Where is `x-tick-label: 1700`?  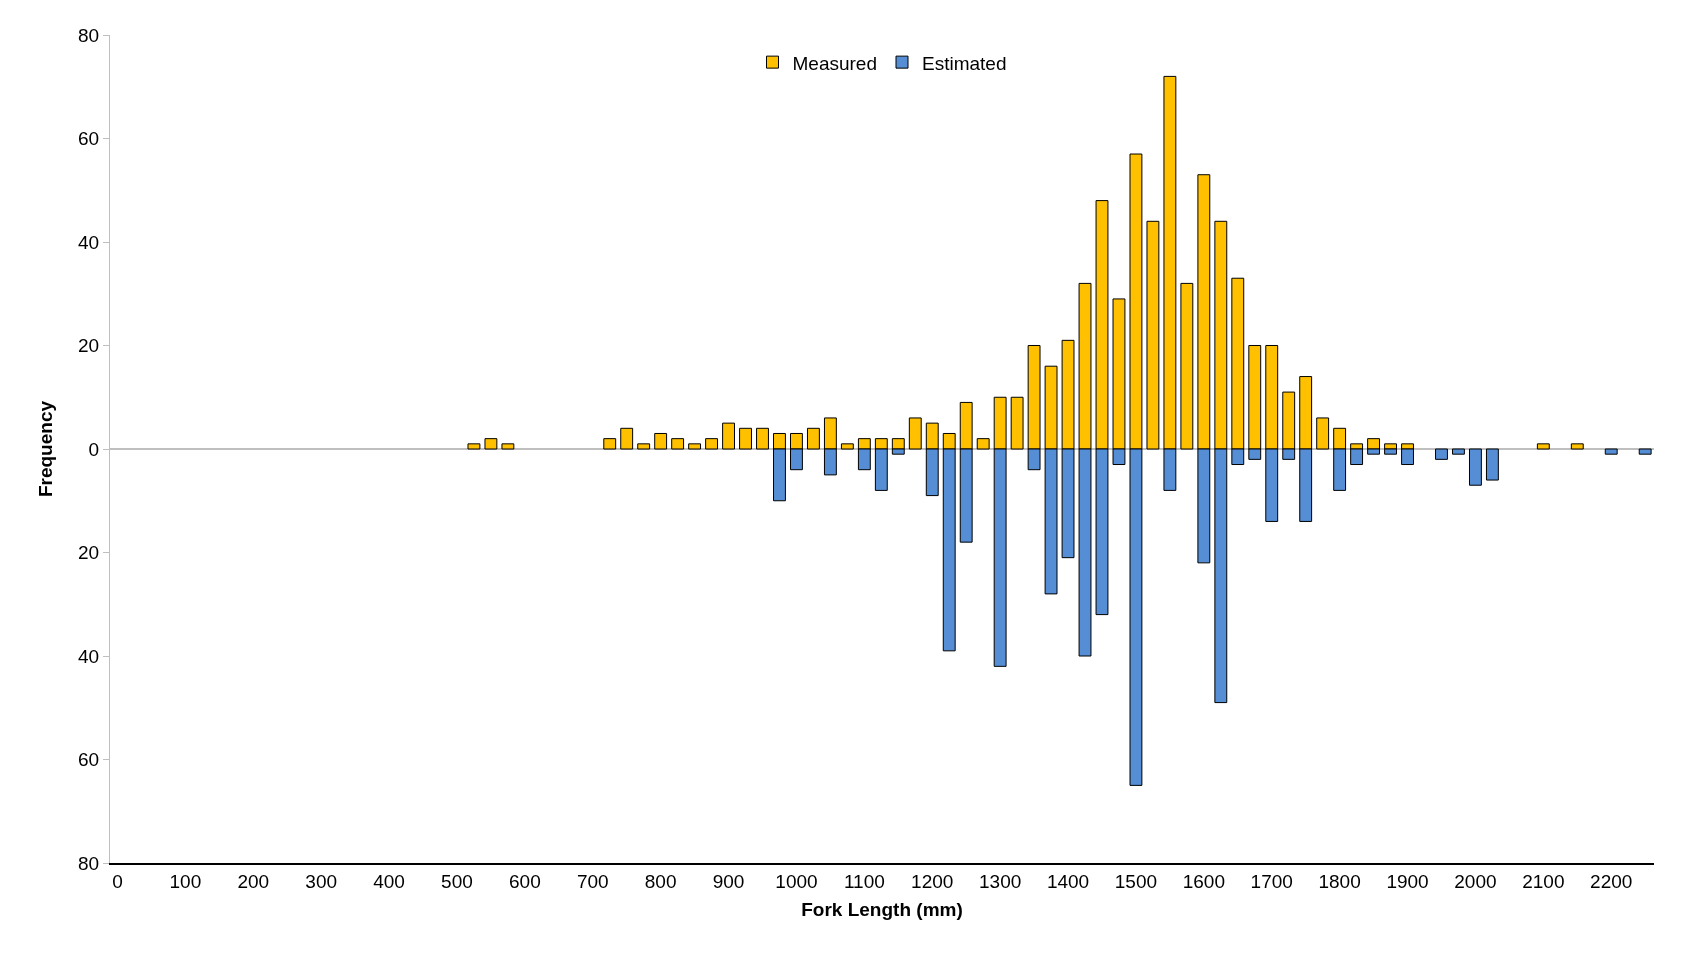
x-tick-label: 1700 is located at coordinates (1271, 881).